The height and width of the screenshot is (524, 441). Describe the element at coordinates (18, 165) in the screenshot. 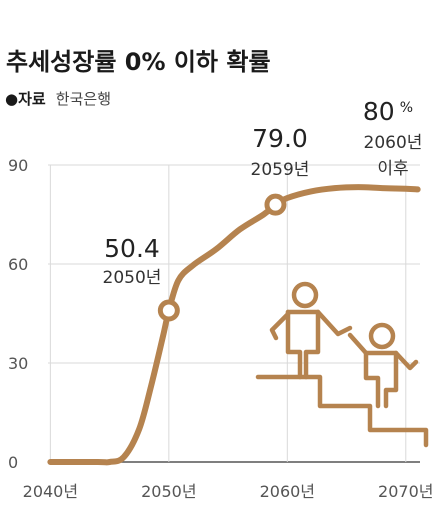

I see `y-tick-label-90: 90` at that location.